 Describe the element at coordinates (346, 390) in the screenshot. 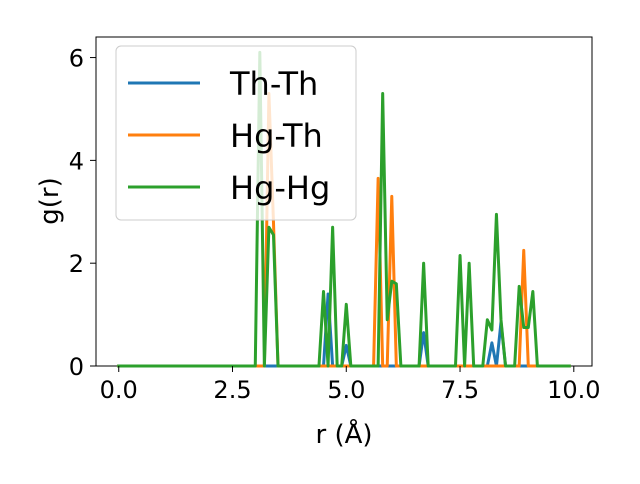

I see `x-tick-label: 5.0` at that location.